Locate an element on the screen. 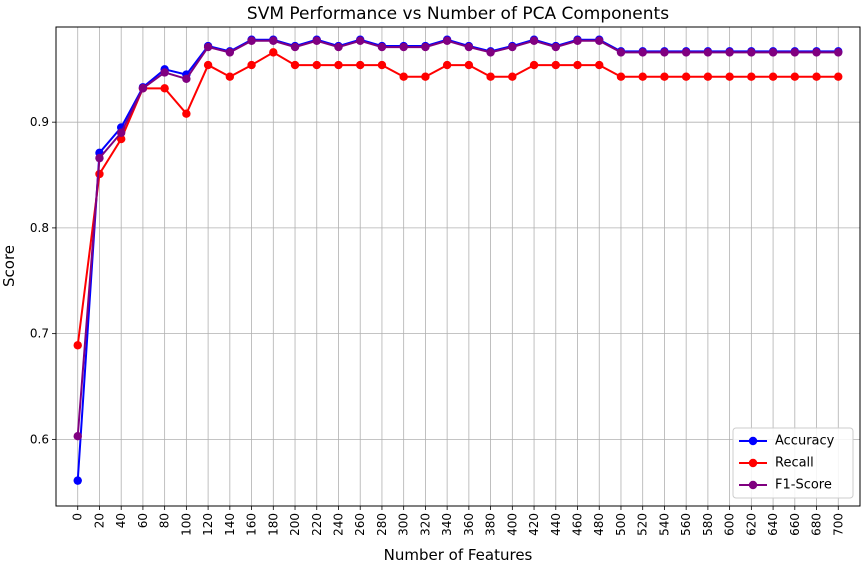  x-tick-label: 440 is located at coordinates (556, 524).